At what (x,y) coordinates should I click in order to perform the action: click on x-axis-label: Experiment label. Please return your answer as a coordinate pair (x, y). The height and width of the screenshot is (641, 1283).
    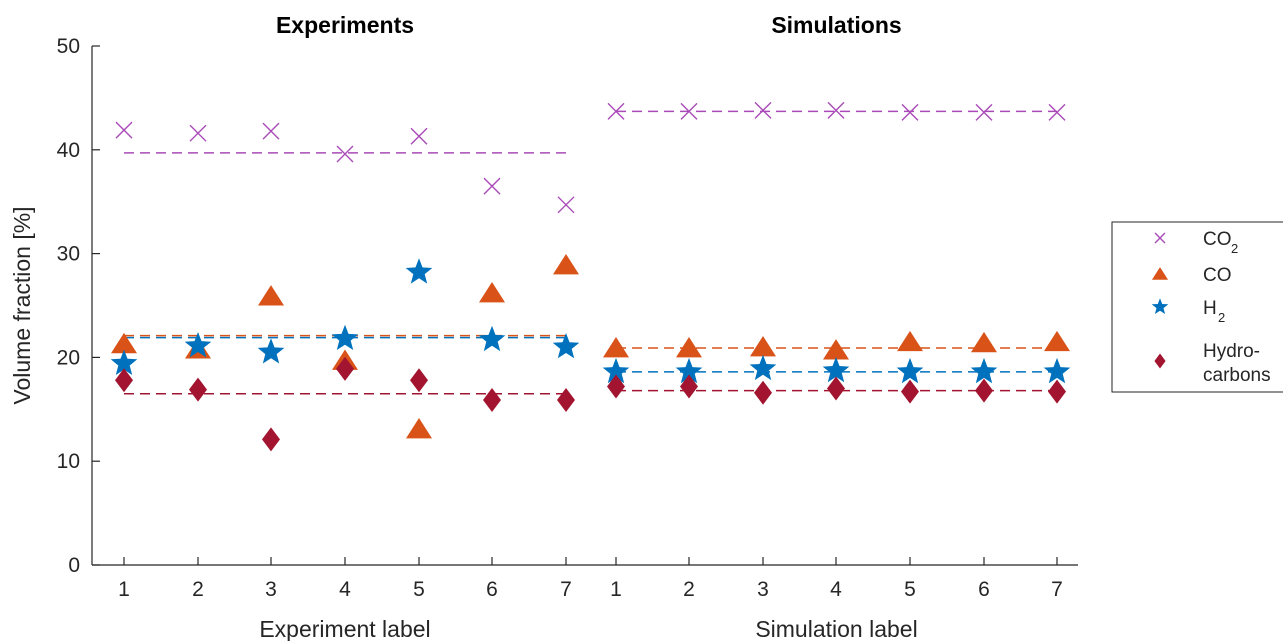
    Looking at the image, I should click on (344, 628).